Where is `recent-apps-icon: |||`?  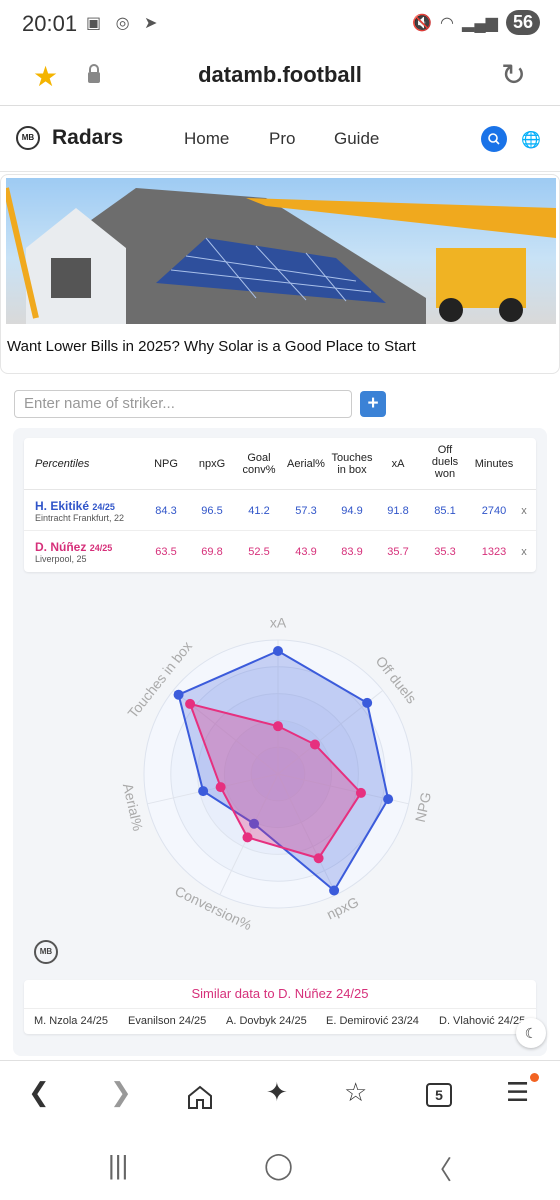 recent-apps-icon: ||| is located at coordinates (118, 1165).